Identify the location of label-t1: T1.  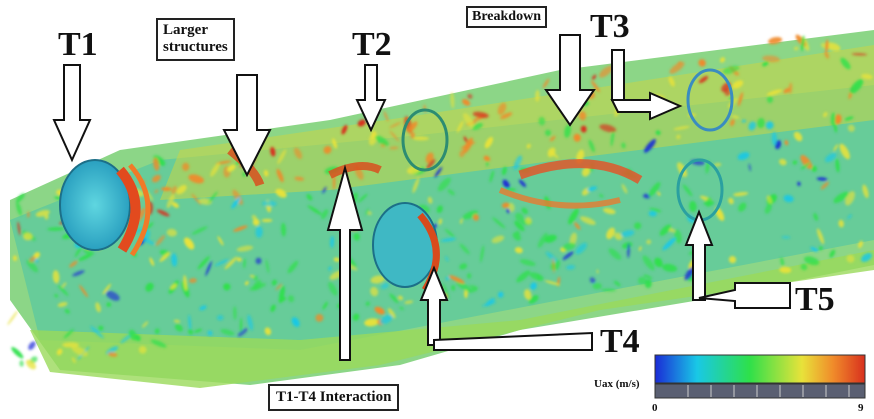
(78, 44).